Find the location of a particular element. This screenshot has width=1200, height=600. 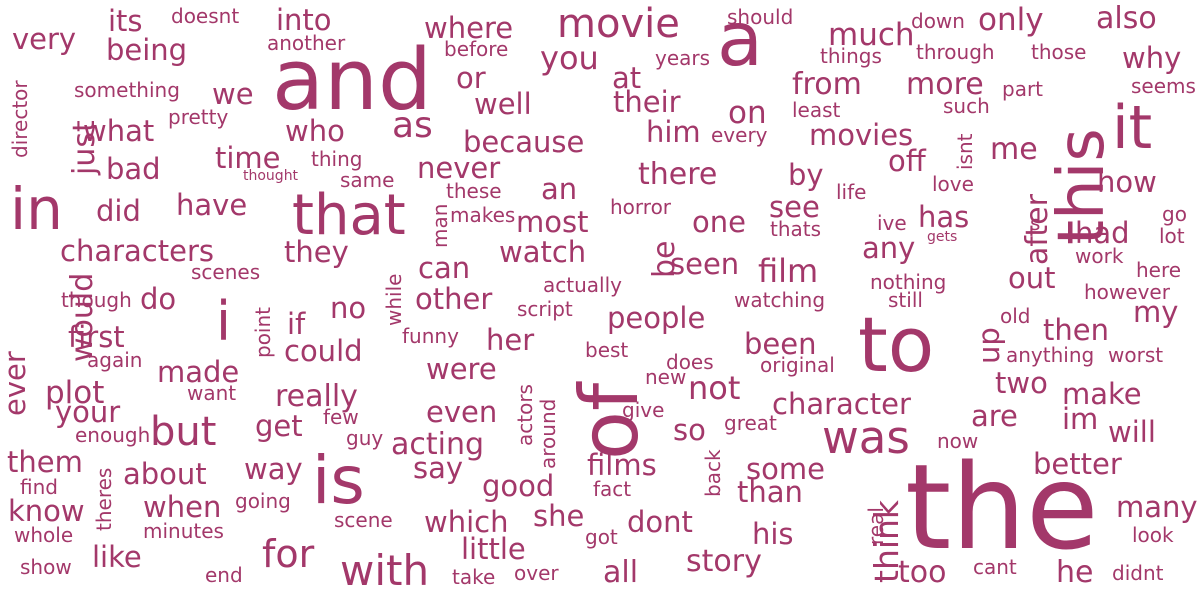

word-will: will is located at coordinates (1132, 432).